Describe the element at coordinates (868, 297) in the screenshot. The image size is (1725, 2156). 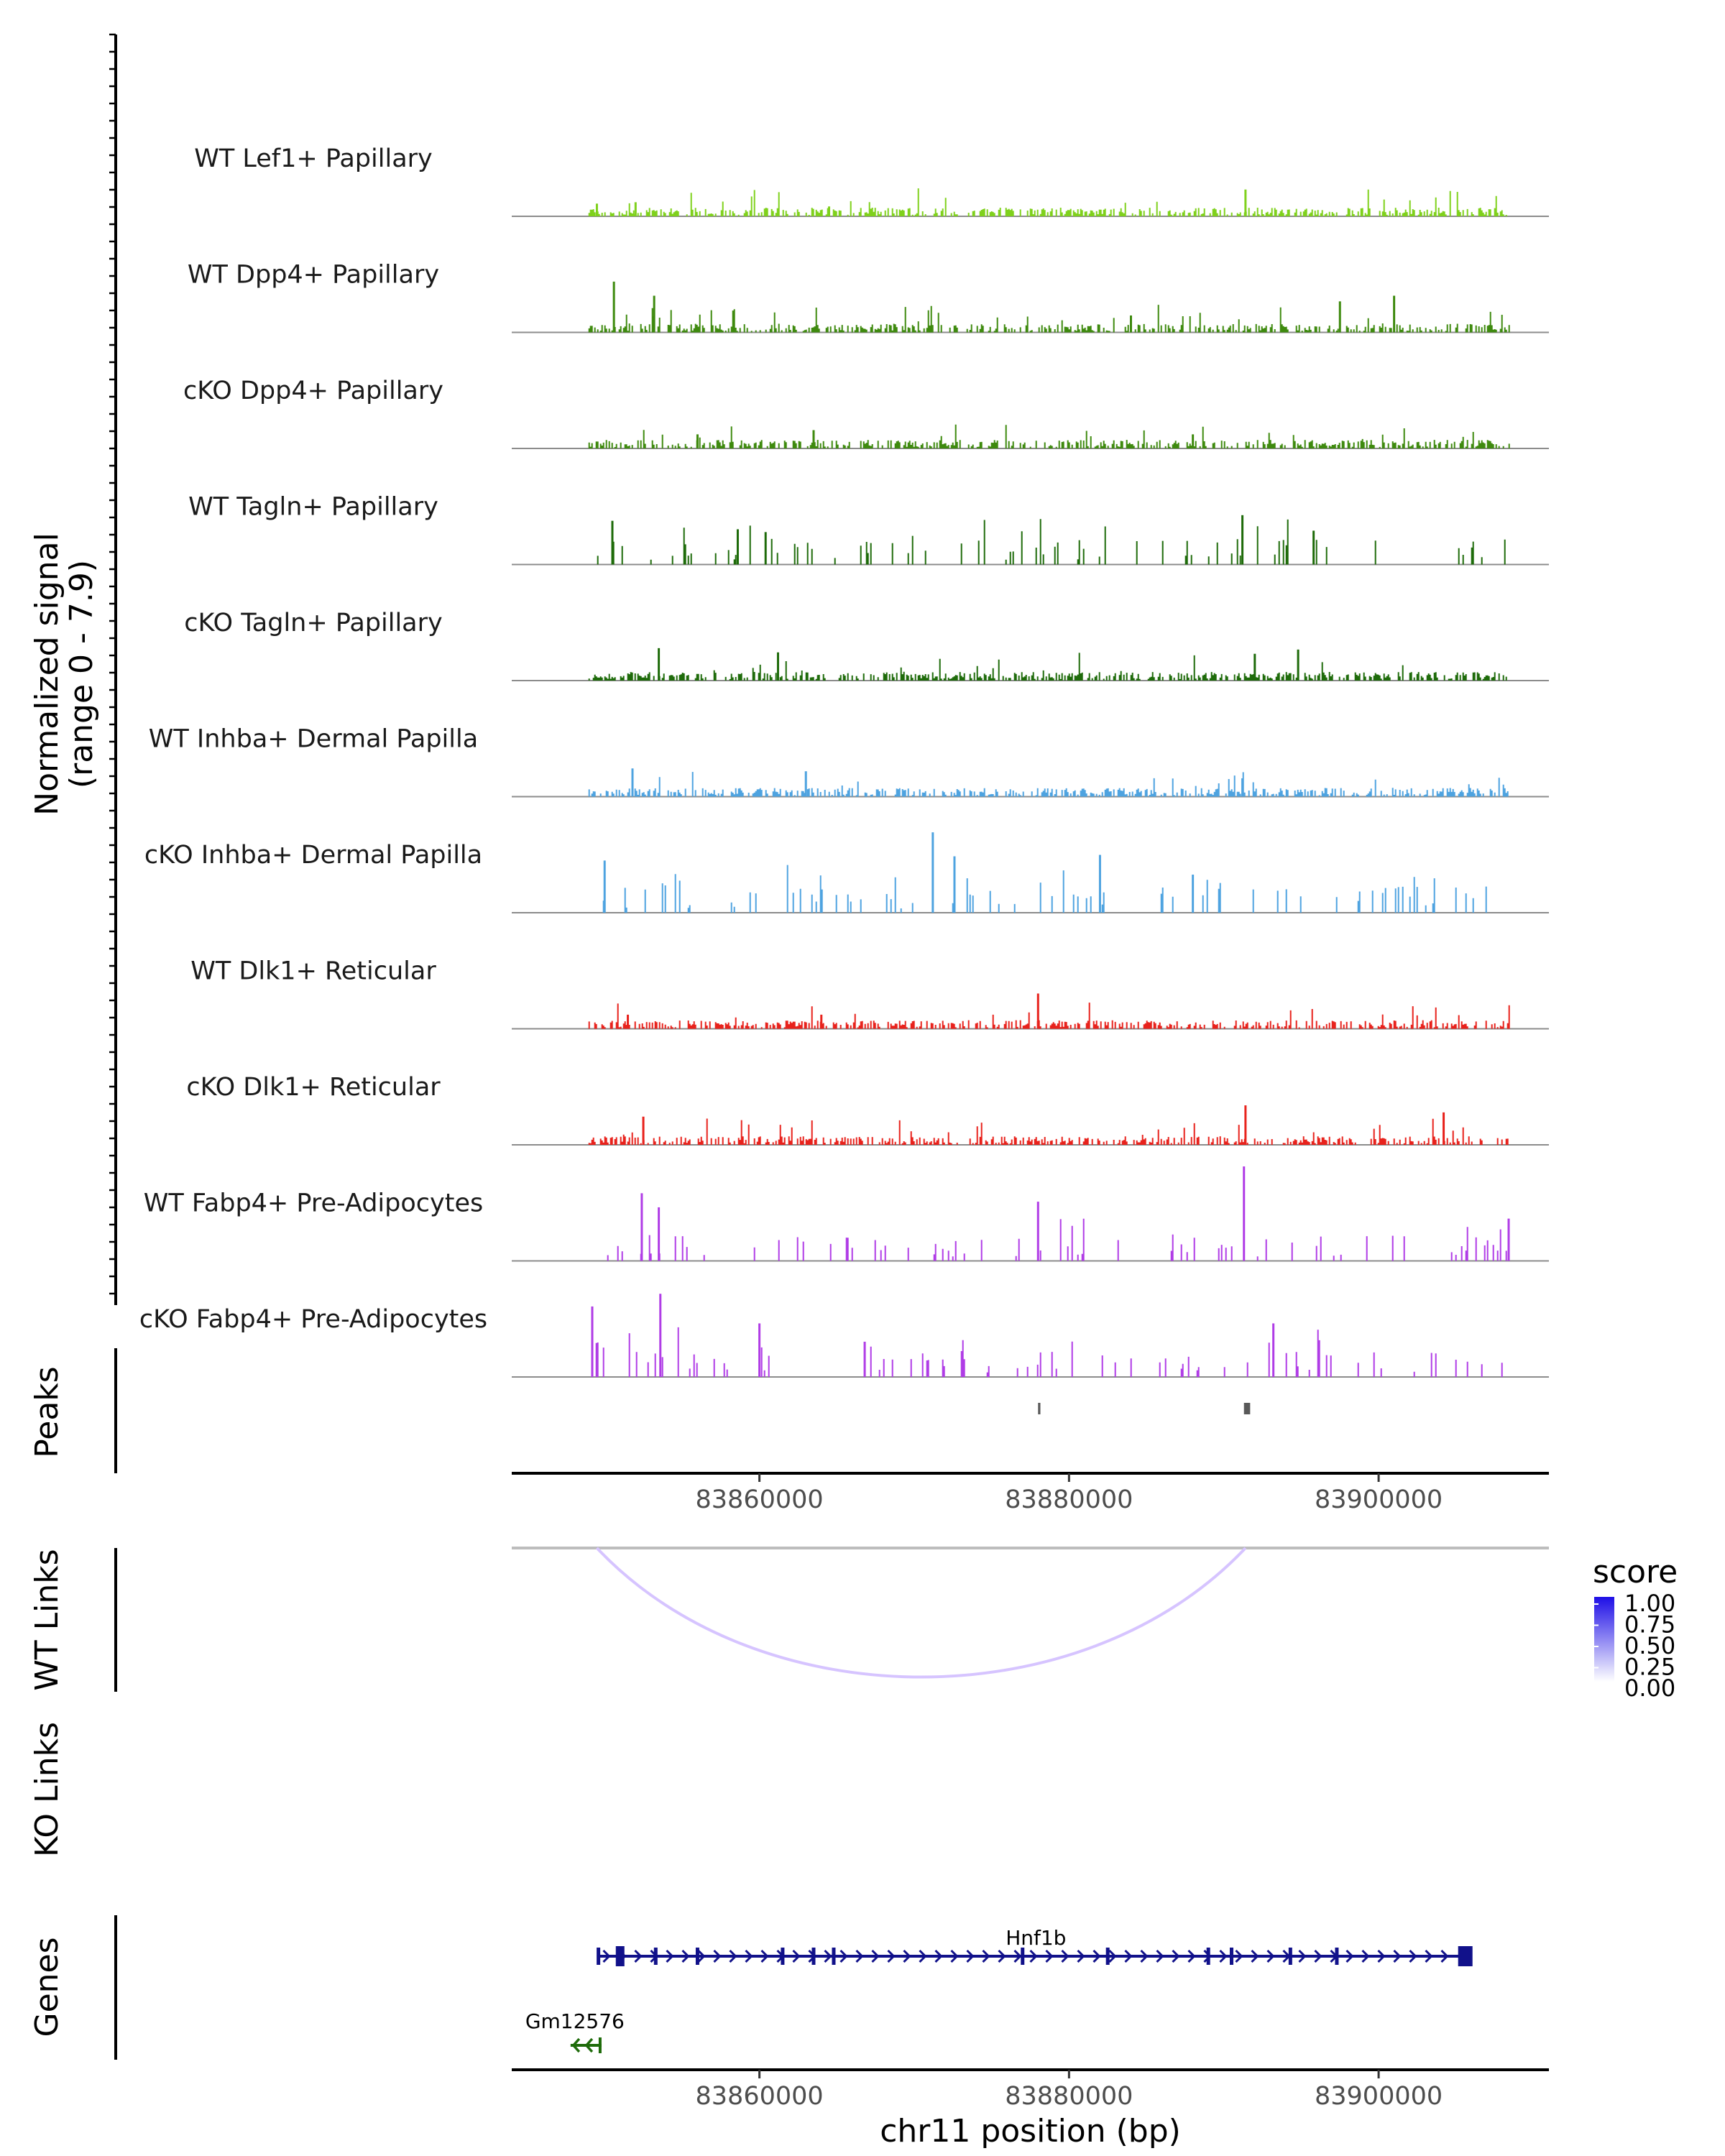
I see `coverage-track: WT Dpp4+ Papillary` at that location.